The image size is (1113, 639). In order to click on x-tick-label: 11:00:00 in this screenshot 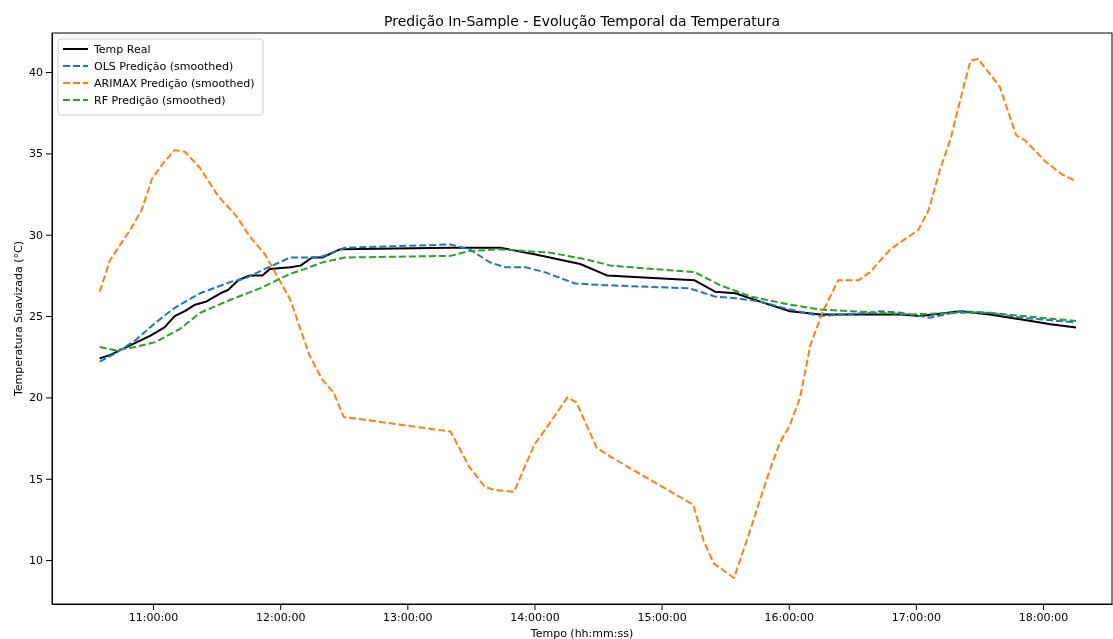, I will do `click(153, 617)`.